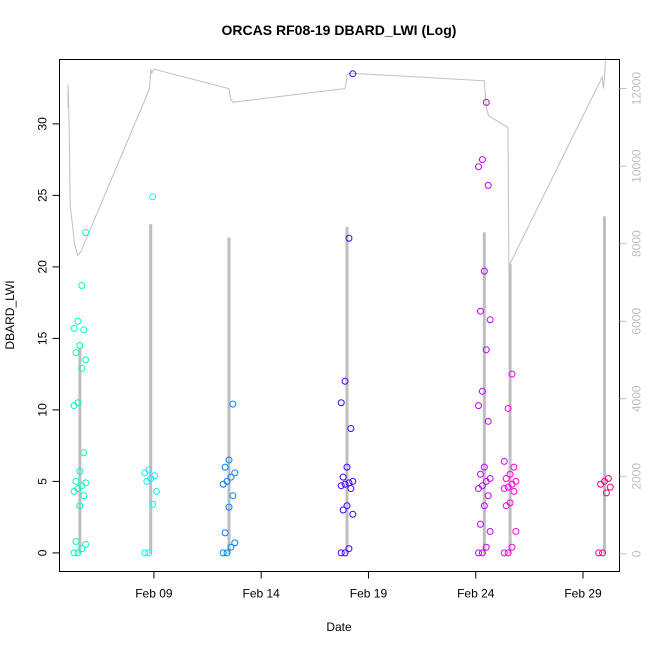  Describe the element at coordinates (43, 124) in the screenshot. I see `y-tick-label: 30` at that location.